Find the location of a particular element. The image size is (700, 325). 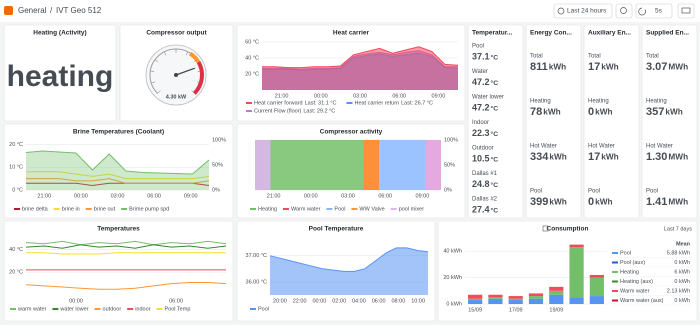

panel-title: Temperatures is located at coordinates (118, 229).